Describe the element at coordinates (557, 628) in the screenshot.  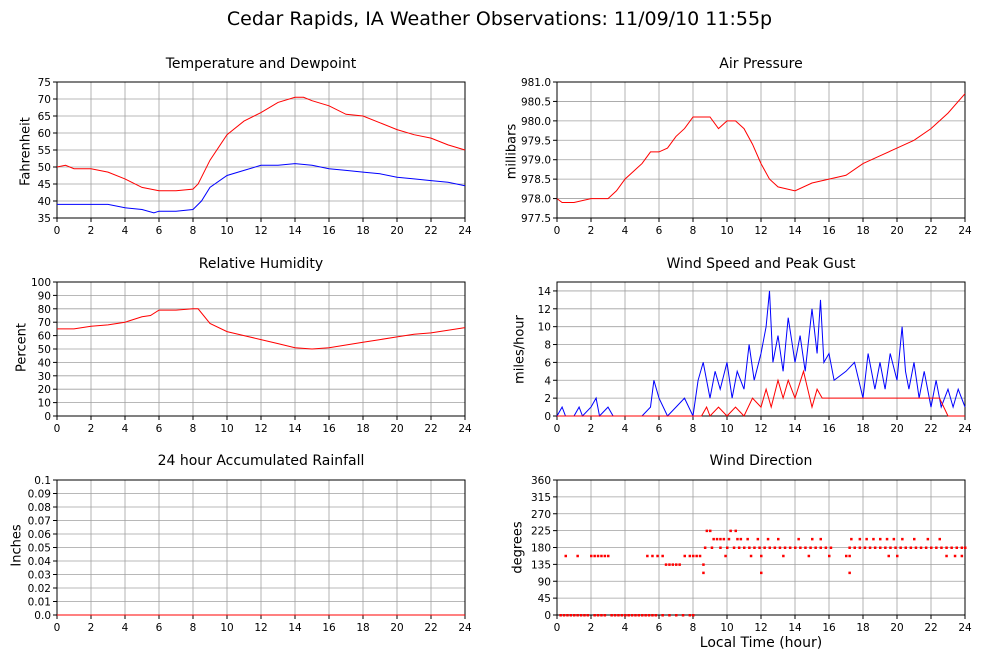
I see `dir-xtick-label: 0` at that location.